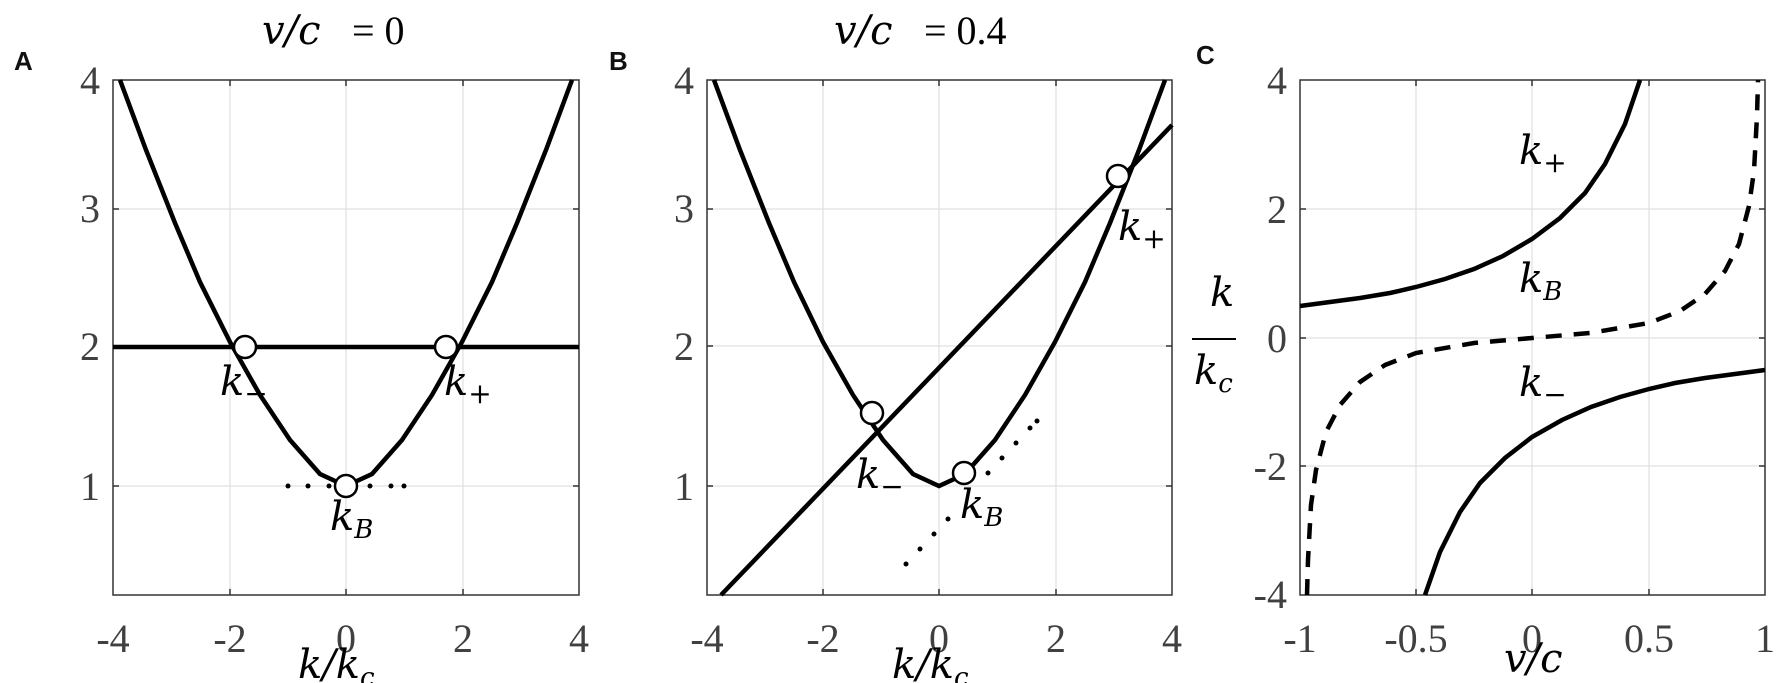 This screenshot has height=683, width=1778. What do you see at coordinates (880, 477) in the screenshot?
I see `label-kminus-b: k−` at bounding box center [880, 477].